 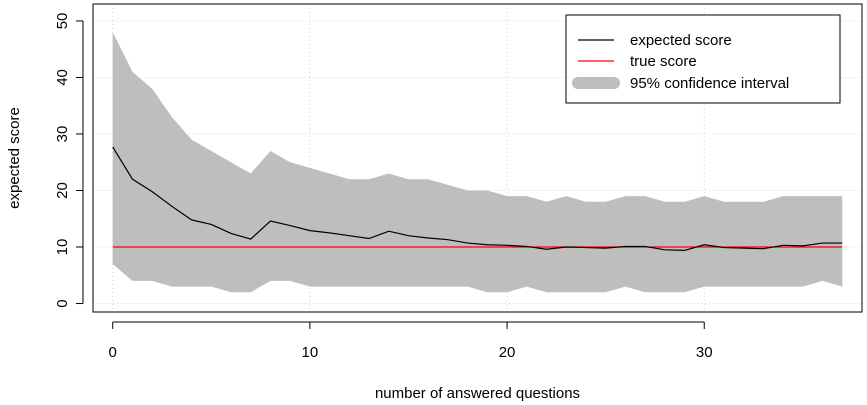 What do you see at coordinates (62, 134) in the screenshot?
I see `y-tick-label-30: 30` at bounding box center [62, 134].